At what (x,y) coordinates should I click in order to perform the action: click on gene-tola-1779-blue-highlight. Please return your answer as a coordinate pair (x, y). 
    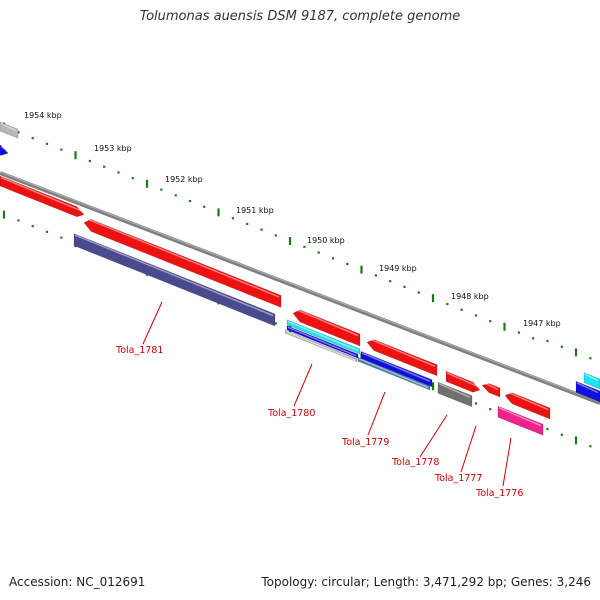
    Looking at the image, I should click on (396, 367).